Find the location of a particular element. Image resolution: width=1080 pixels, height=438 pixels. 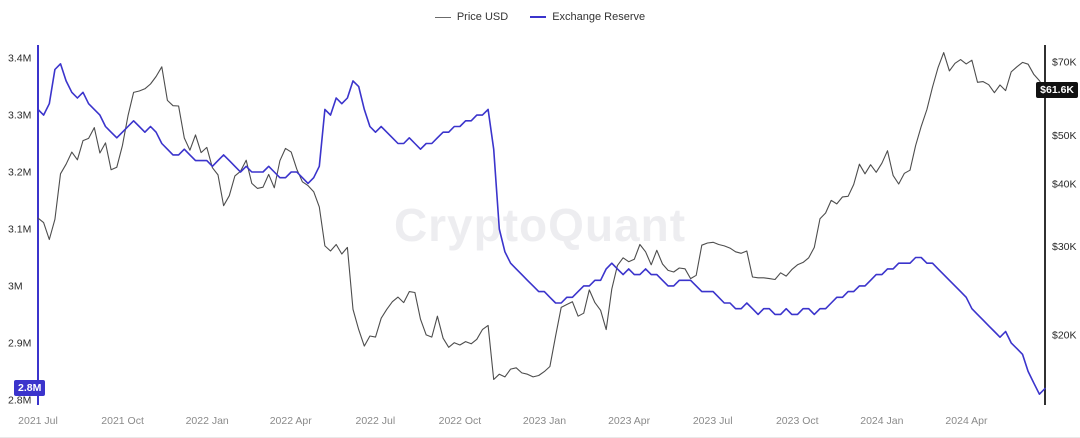

left-axis-tick-label: 2.9M is located at coordinates (19, 343).